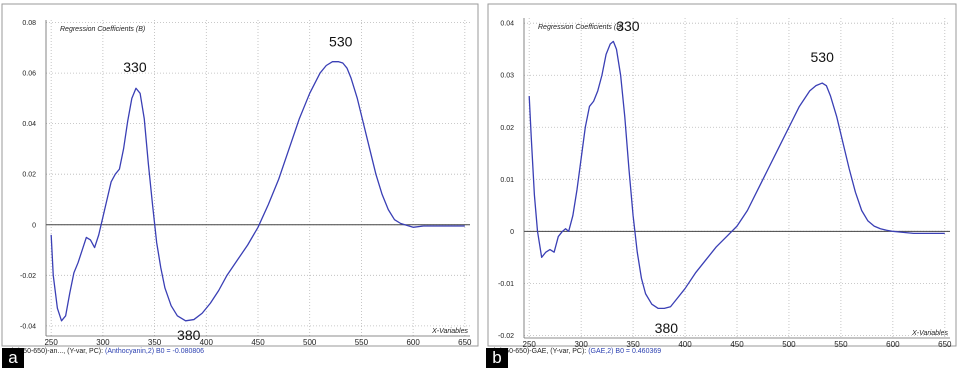 The width and height of the screenshot is (964, 368). What do you see at coordinates (56, 351) in the screenshot?
I see `status-prefix: pls(250-650)-an..., (Y-var, PC):` at bounding box center [56, 351].